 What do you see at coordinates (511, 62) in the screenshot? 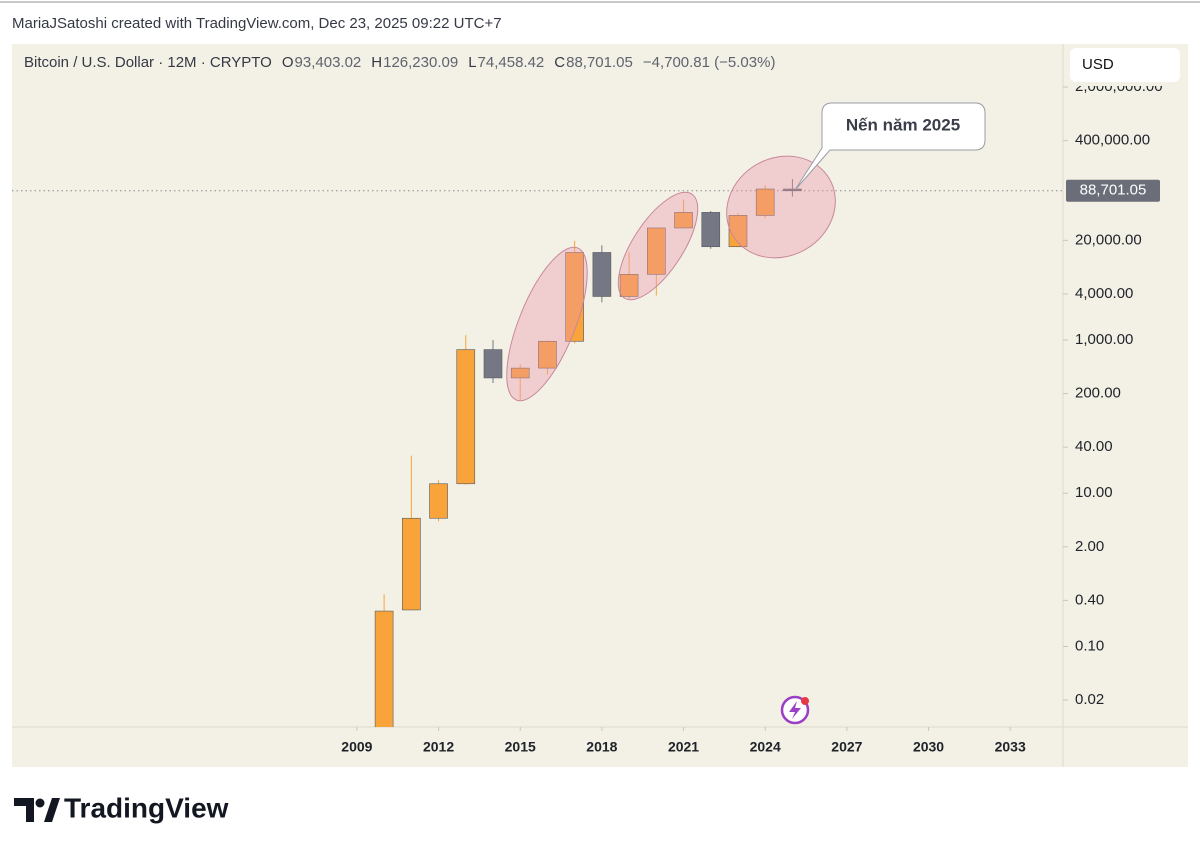
I see `ohlc-value: 74,458.42` at bounding box center [511, 62].